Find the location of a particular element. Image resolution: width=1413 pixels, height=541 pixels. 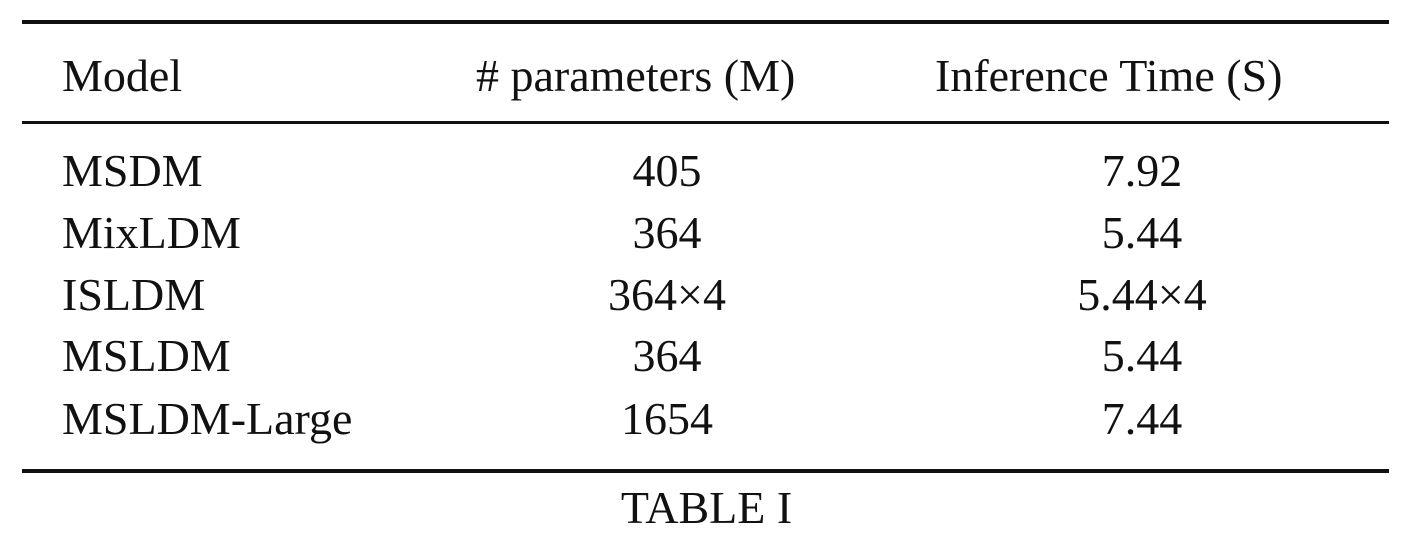

header-inference-time: Inference Time (S) is located at coordinates (1109, 75).